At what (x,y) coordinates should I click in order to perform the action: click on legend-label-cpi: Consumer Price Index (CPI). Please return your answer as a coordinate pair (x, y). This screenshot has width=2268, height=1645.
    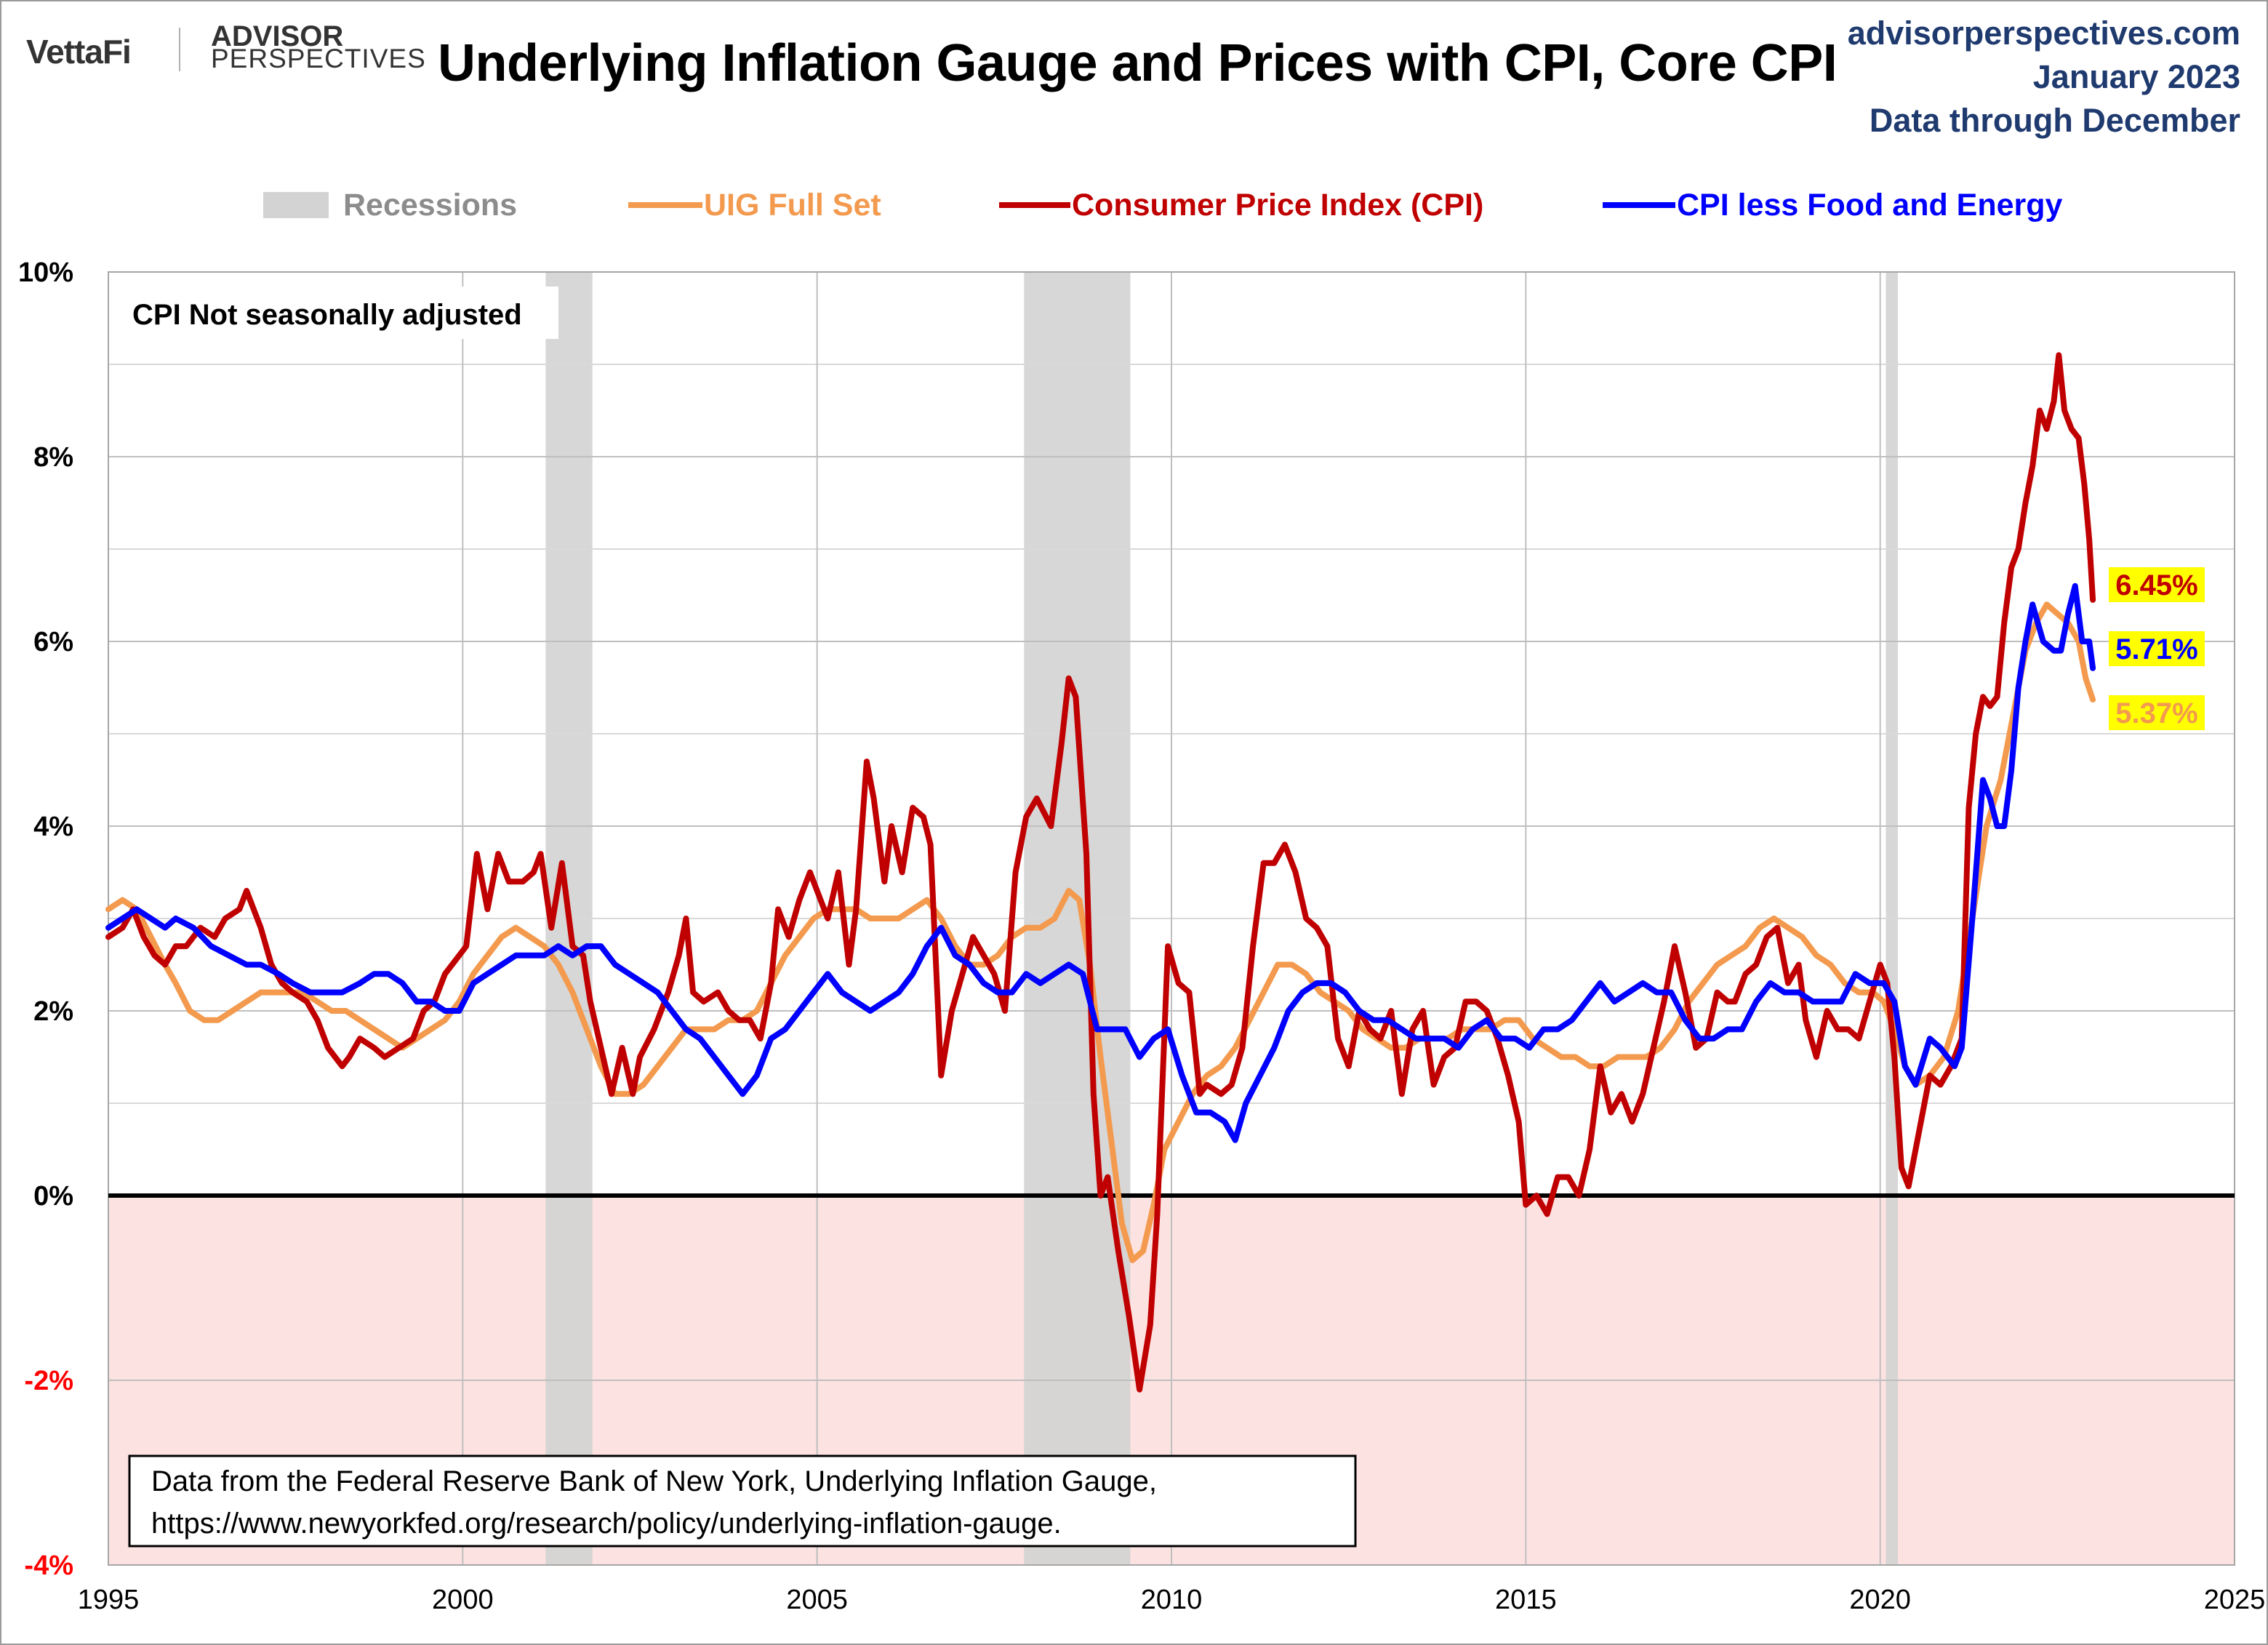
    Looking at the image, I should click on (1277, 205).